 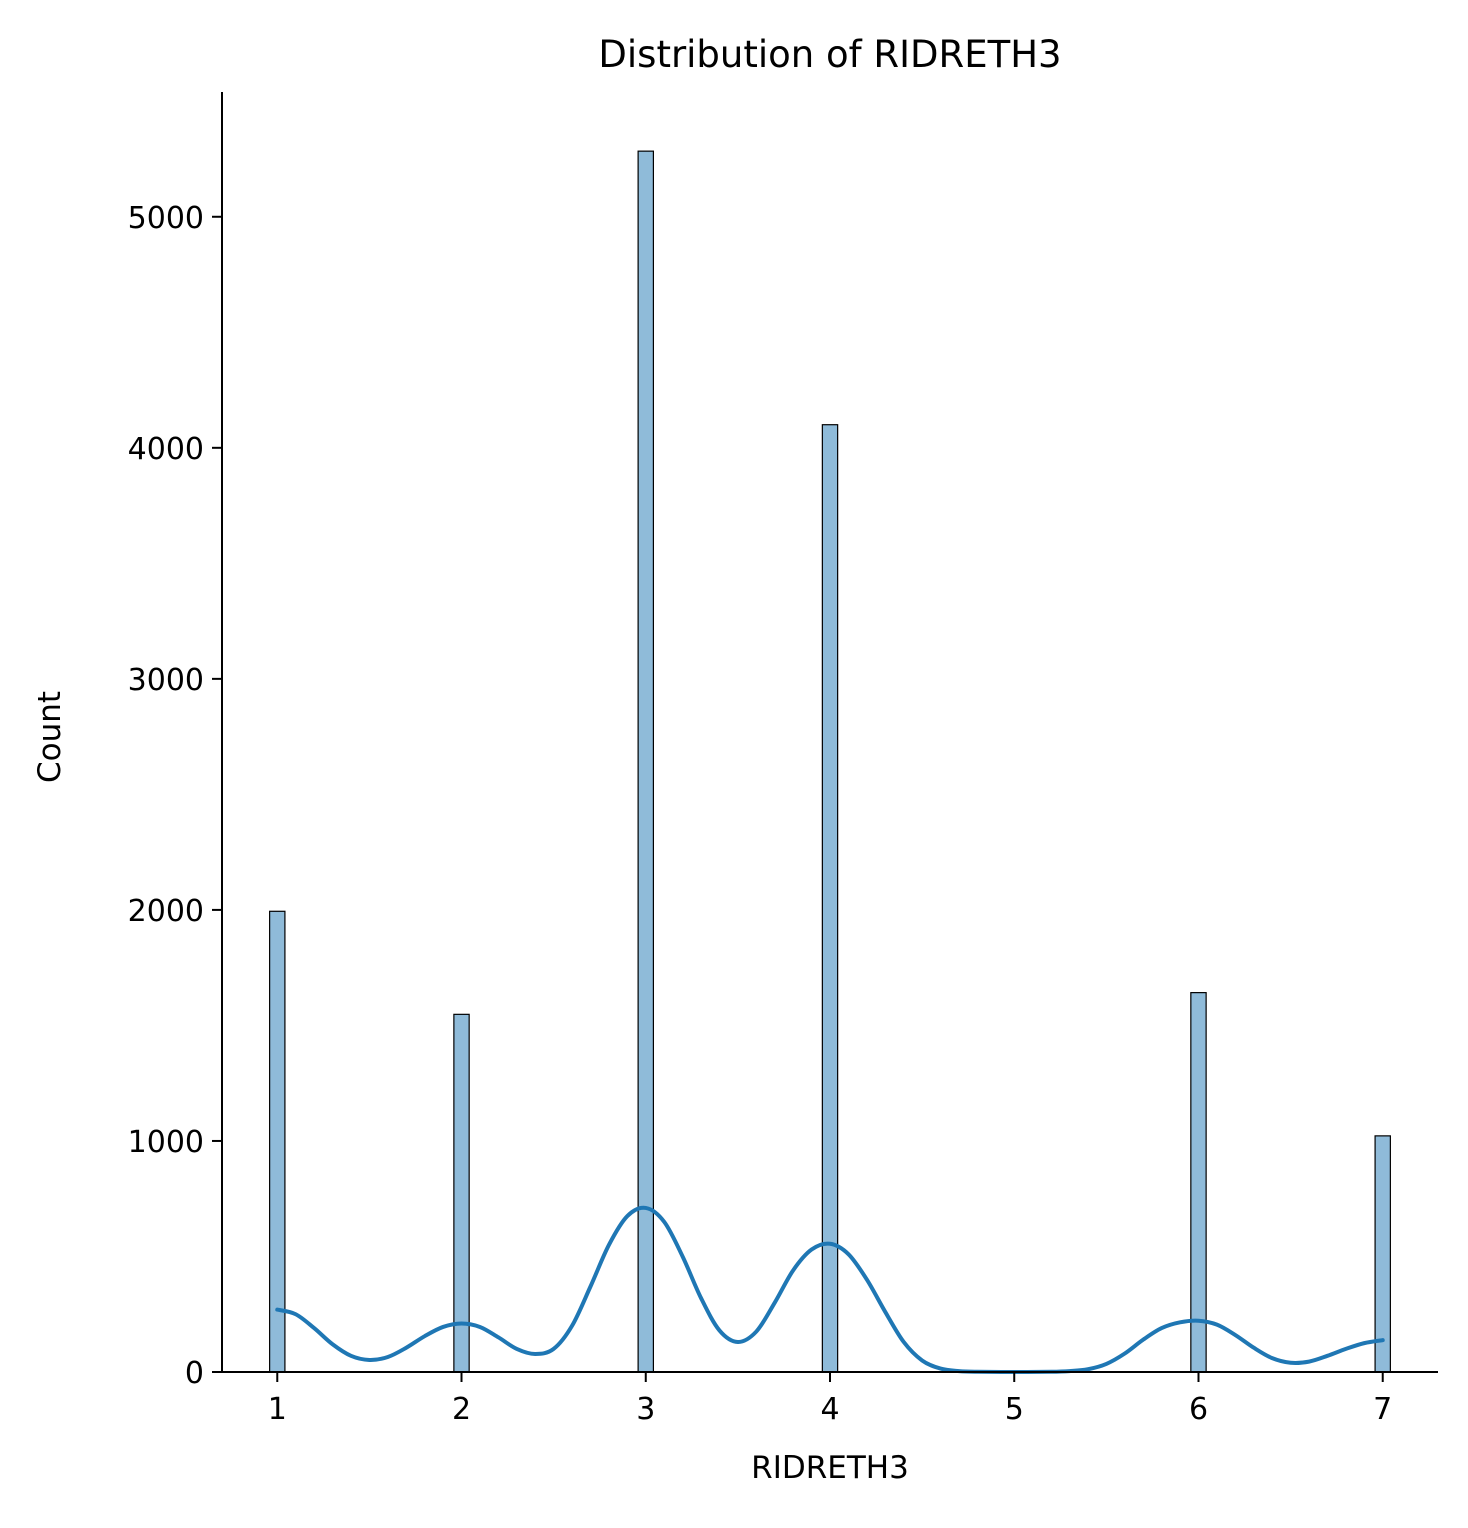 What do you see at coordinates (1198, 1409) in the screenshot?
I see `x-tick-label: 6` at bounding box center [1198, 1409].